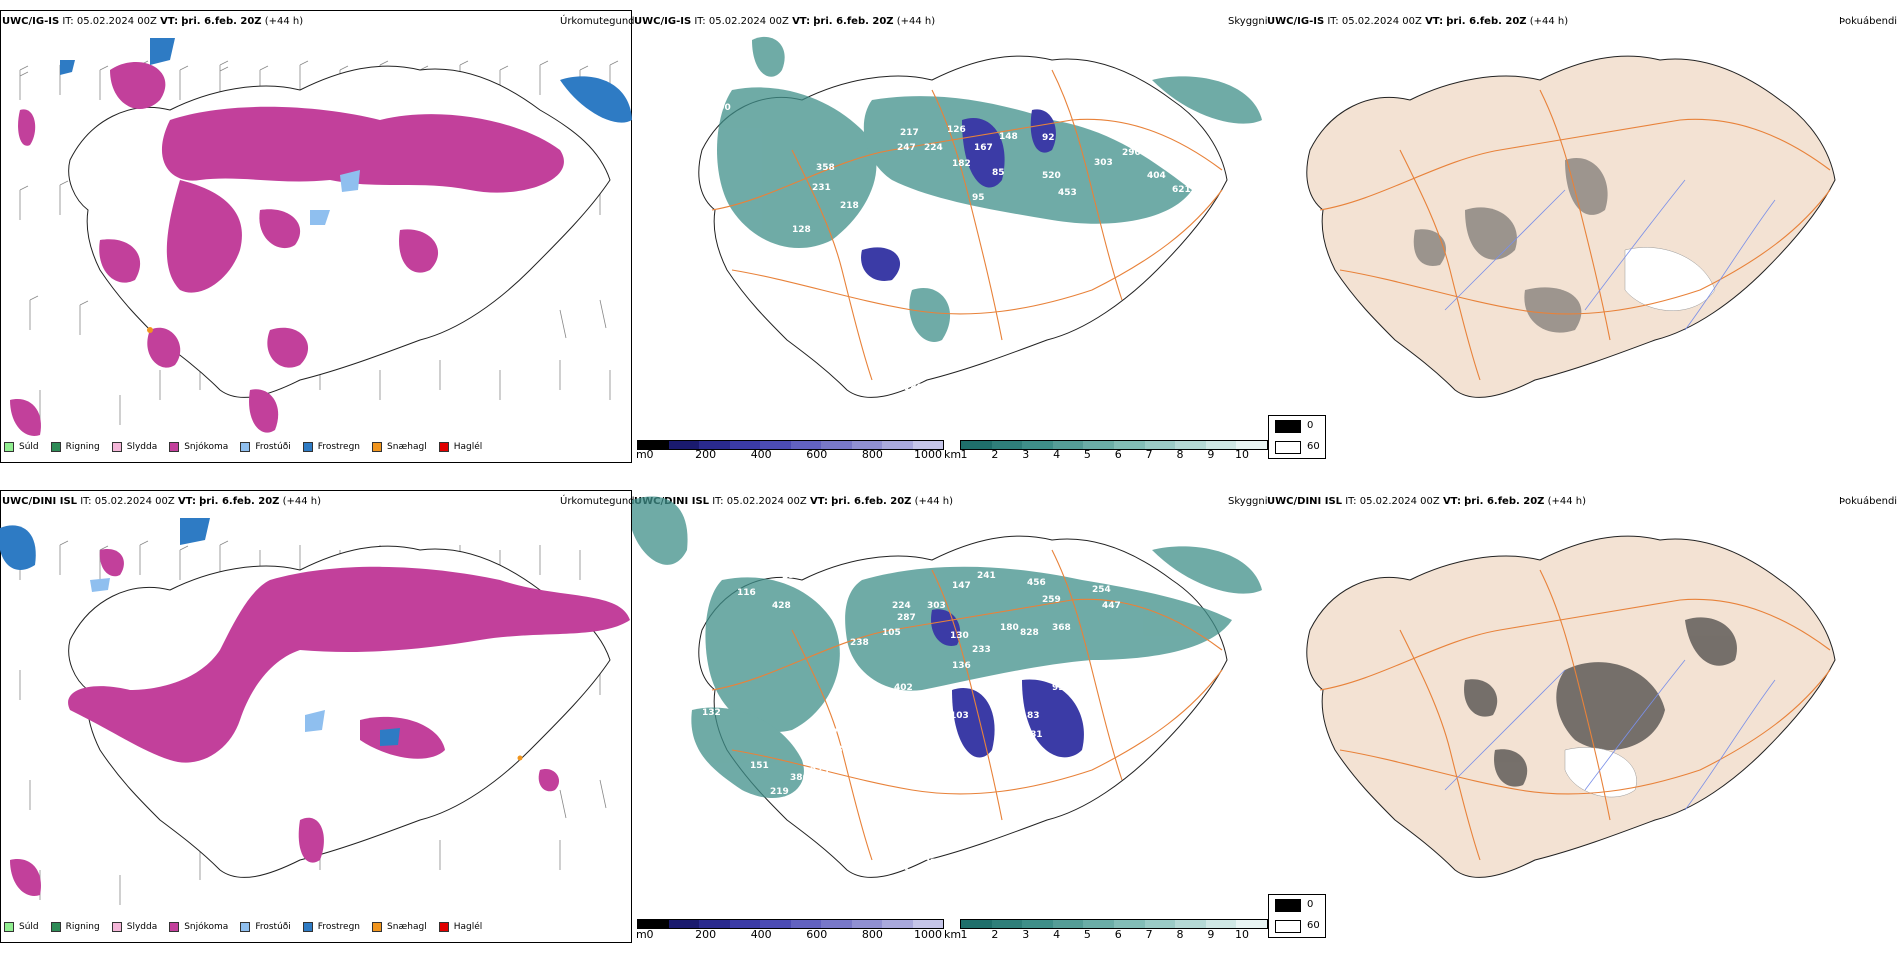  I want to click on ceiling-label: 219, so click(779, 792).